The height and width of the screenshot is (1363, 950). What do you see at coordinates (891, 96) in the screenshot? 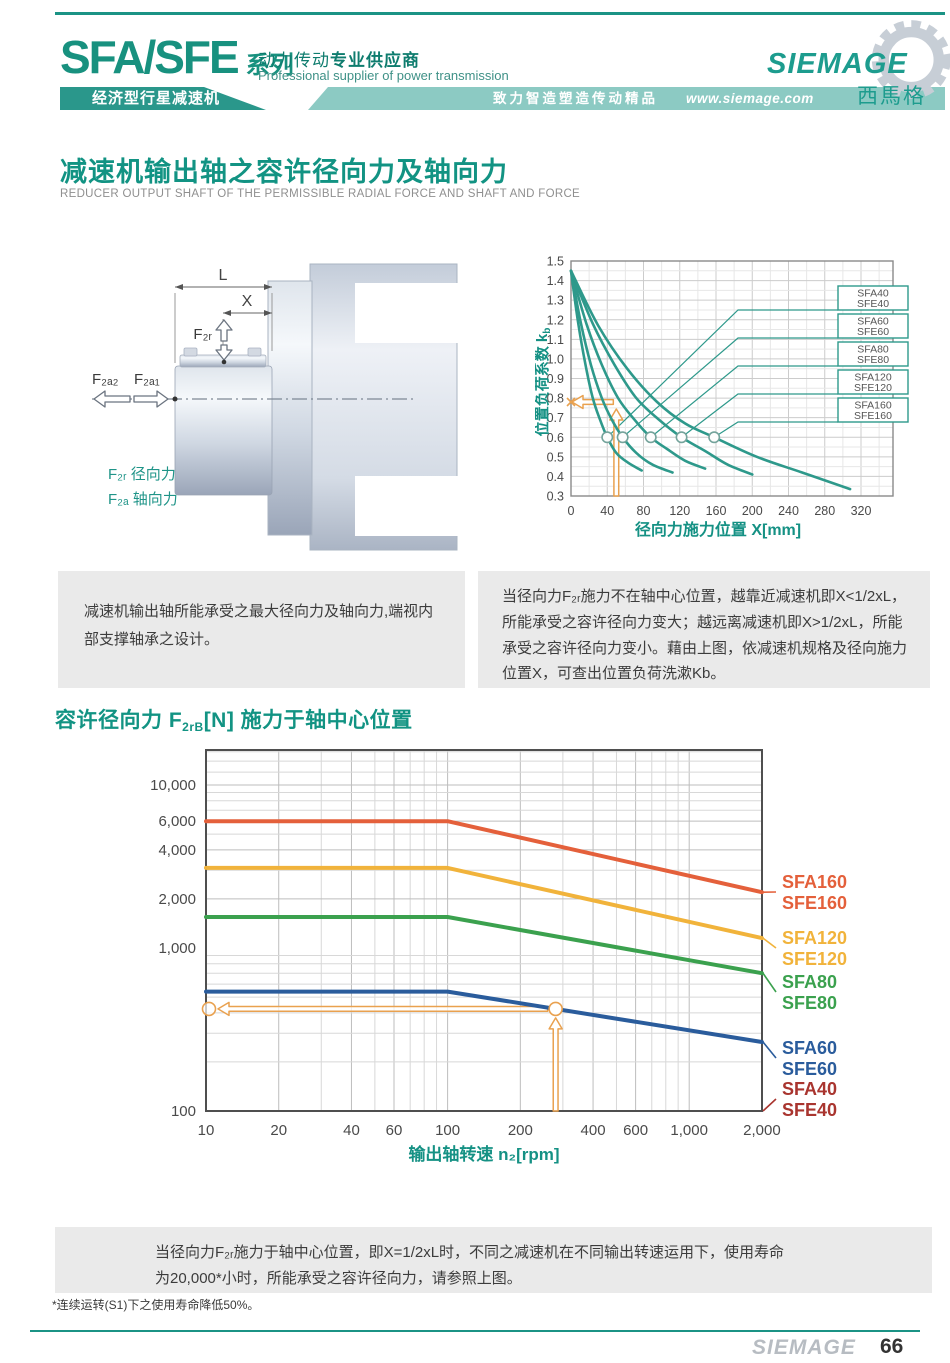
I see `logo-chinese-name: 西馬格` at bounding box center [891, 96].